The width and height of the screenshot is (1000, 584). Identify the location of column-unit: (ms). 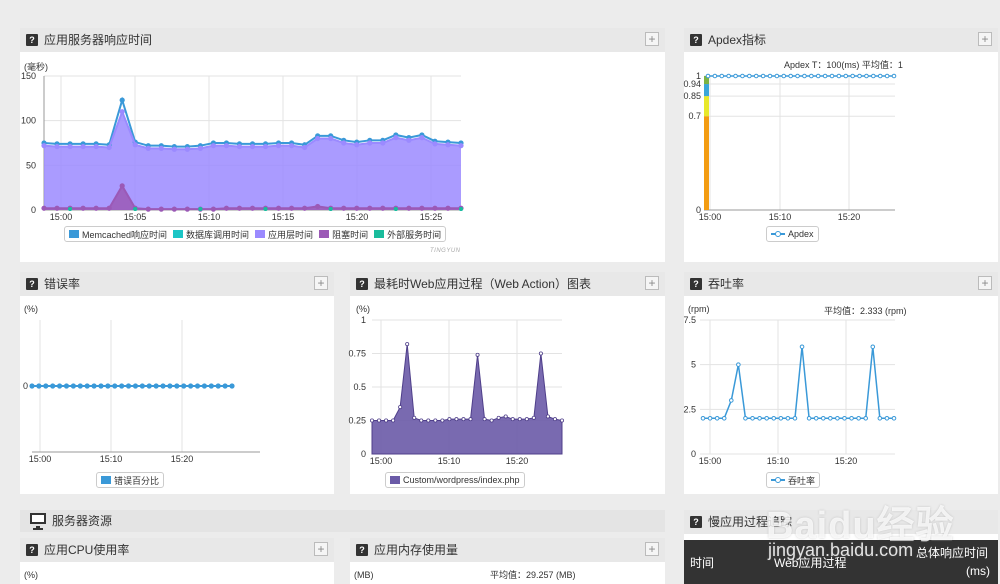
(978, 571).